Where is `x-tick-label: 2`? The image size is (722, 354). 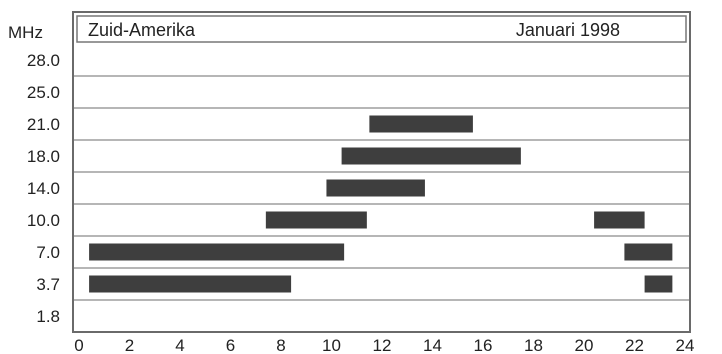
x-tick-label: 2 is located at coordinates (129, 345).